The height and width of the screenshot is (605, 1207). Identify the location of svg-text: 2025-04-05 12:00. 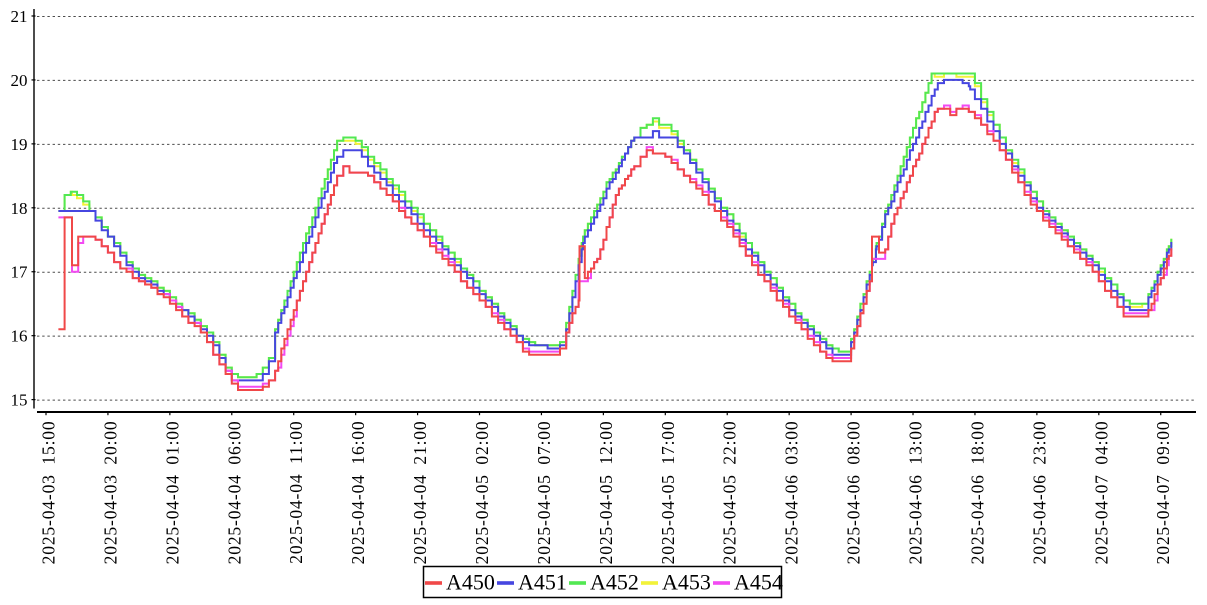
(606, 493).